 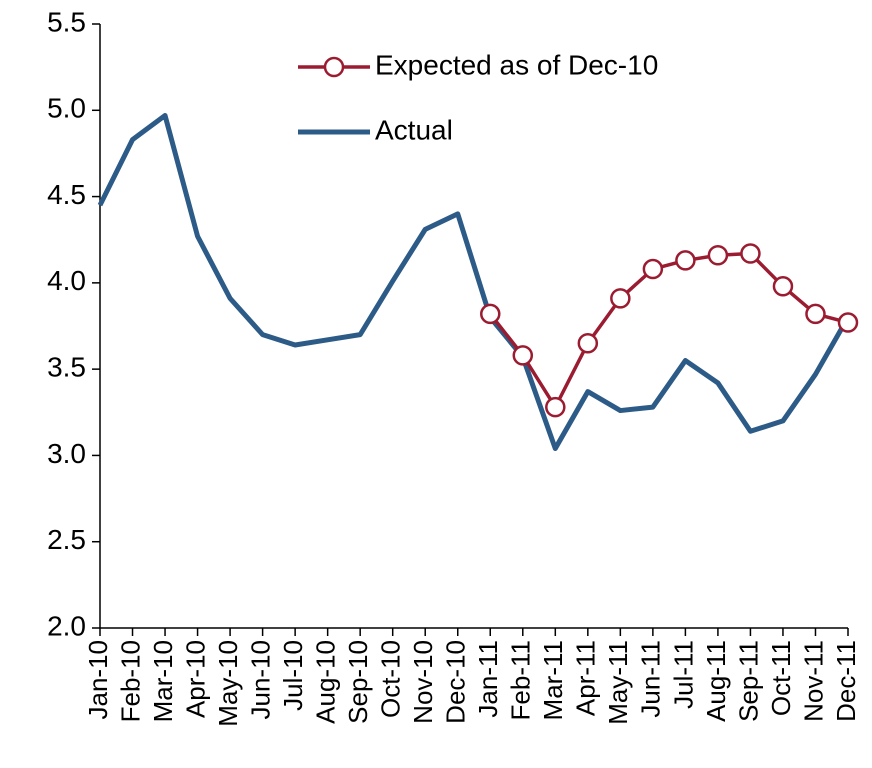 I want to click on x-tick-label: Dec-11, so click(x=846, y=681).